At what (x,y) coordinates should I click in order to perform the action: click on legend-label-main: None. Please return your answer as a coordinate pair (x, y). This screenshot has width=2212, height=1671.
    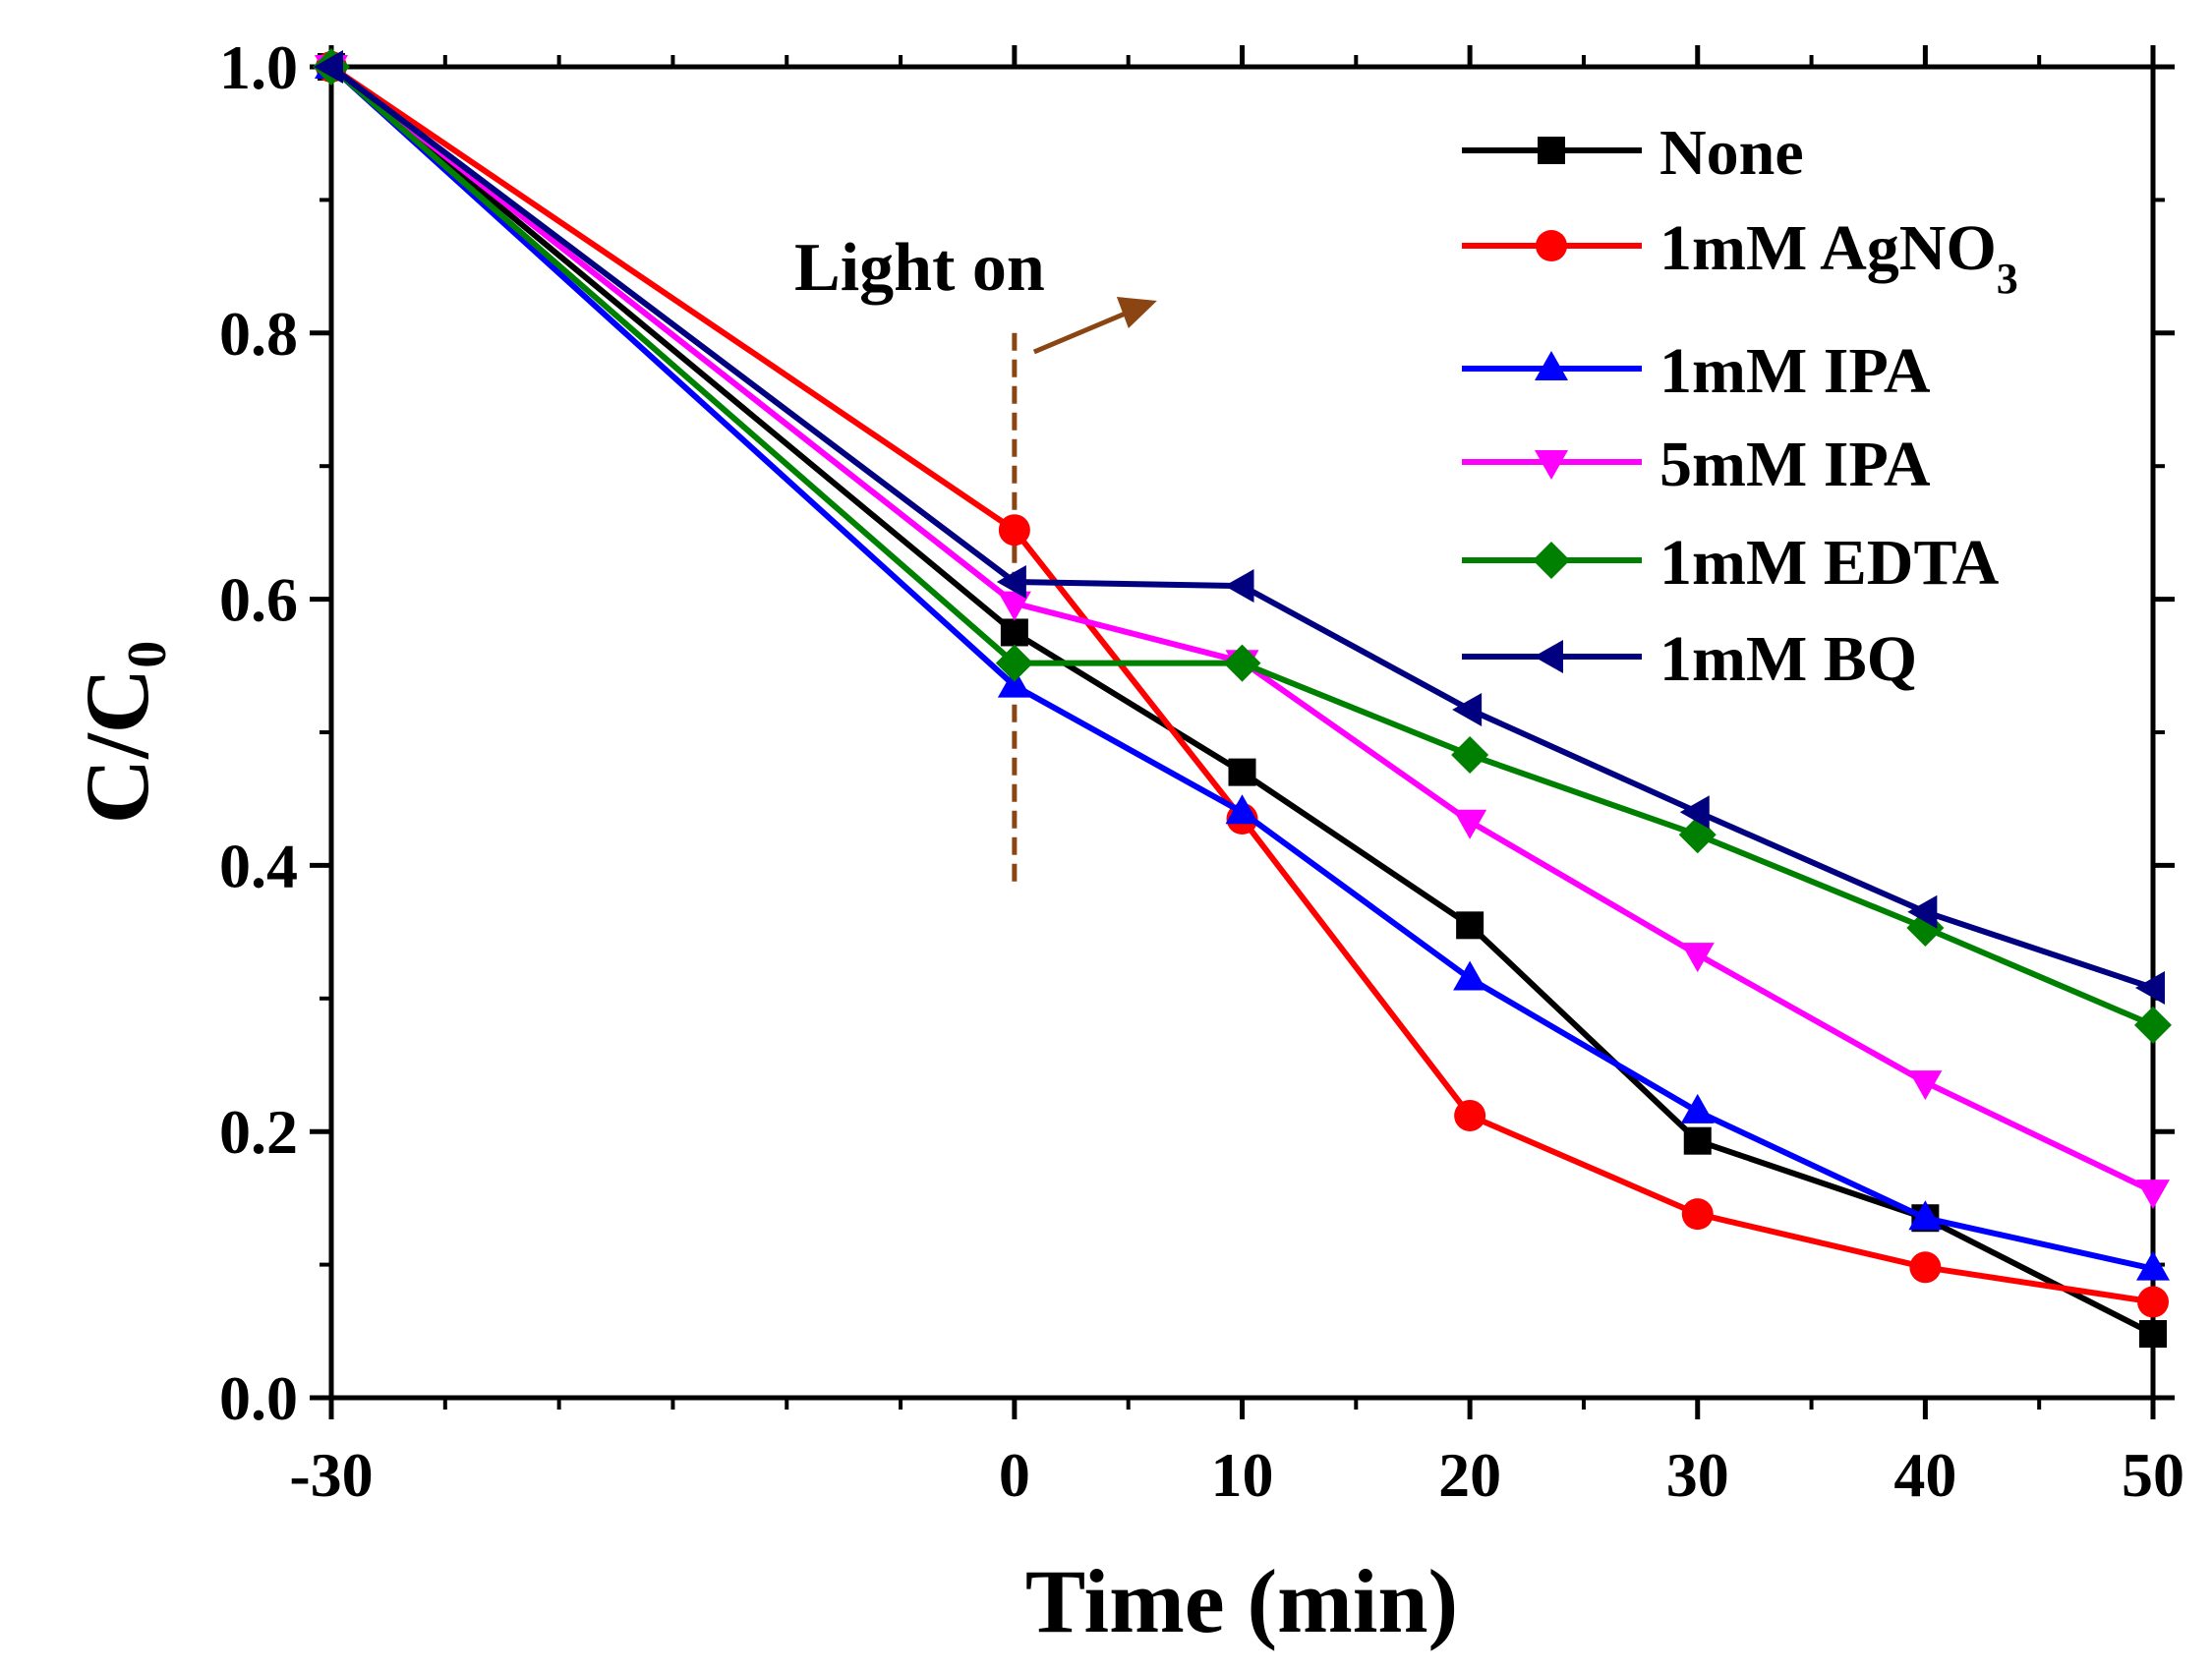
    Looking at the image, I should click on (1731, 153).